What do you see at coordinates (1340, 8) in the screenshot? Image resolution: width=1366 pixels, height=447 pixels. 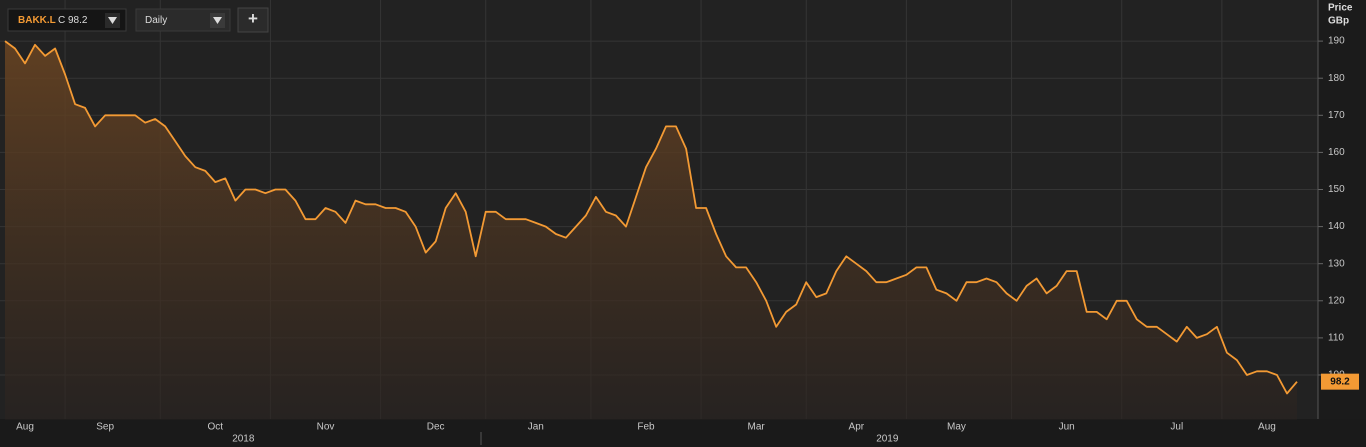 I see `y-axis-title: Price` at bounding box center [1340, 8].